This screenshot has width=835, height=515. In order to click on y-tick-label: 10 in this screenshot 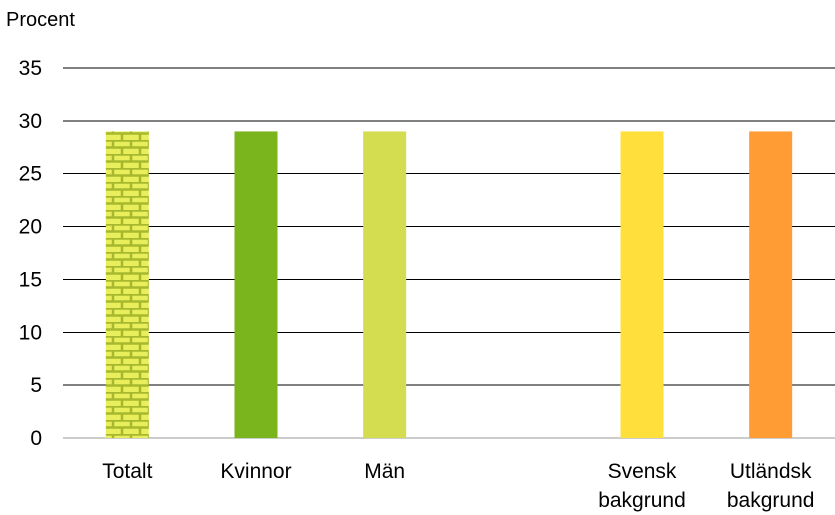, I will do `click(30, 332)`.